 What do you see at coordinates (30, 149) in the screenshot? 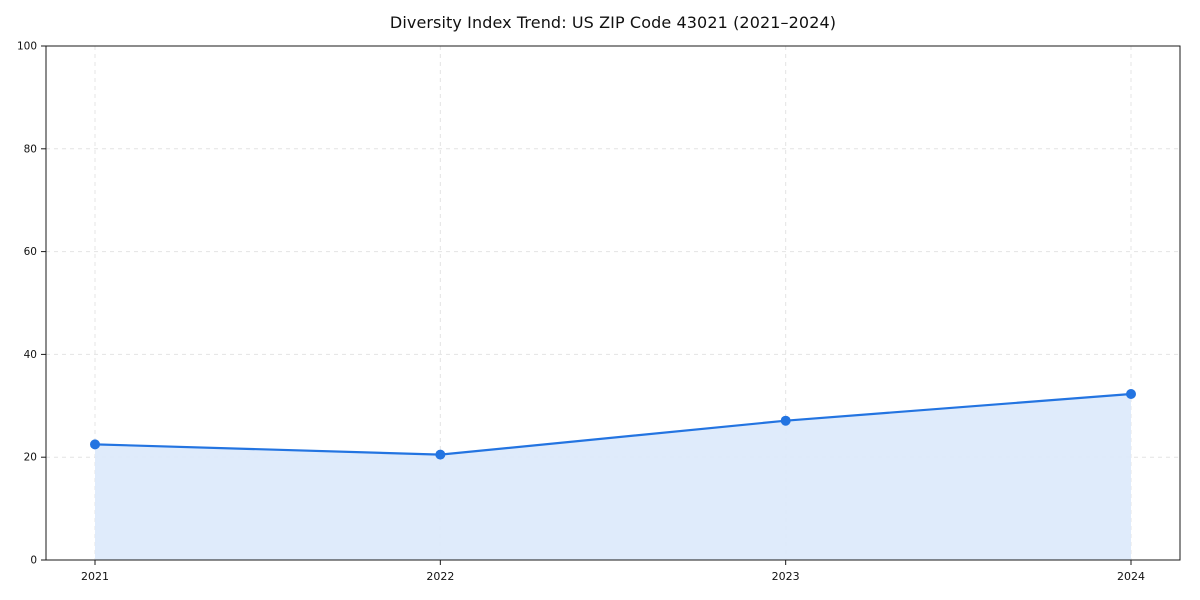
I see `y-tick-label: 80` at bounding box center [30, 149].